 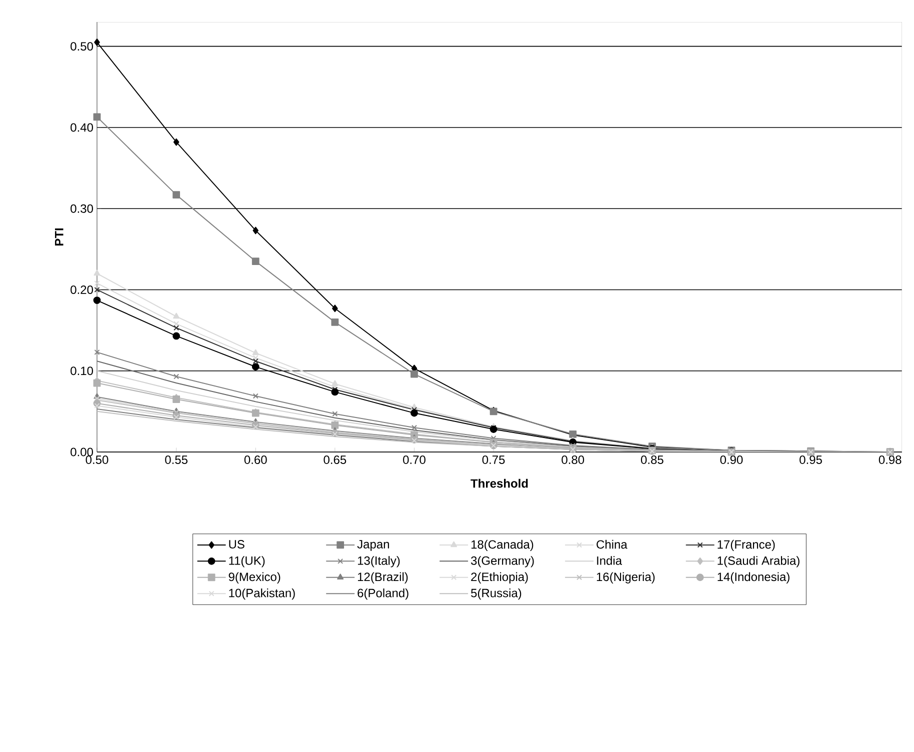 What do you see at coordinates (414, 460) in the screenshot?
I see `x-tick-label: 0.70` at bounding box center [414, 460].